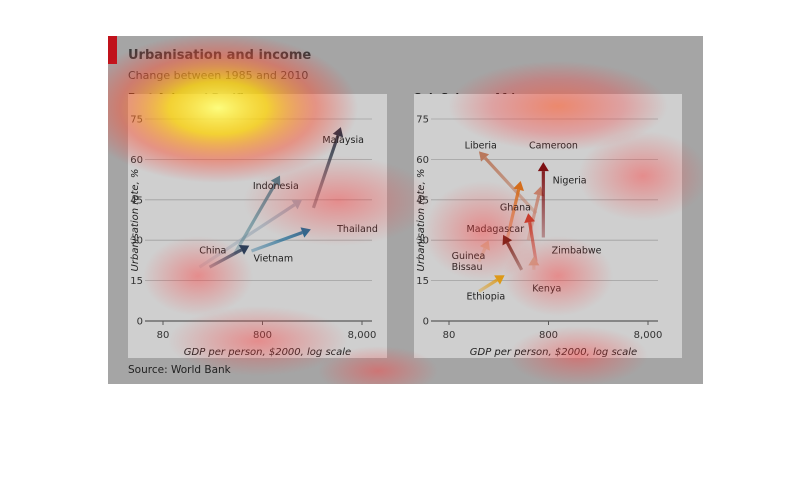 Image resolution: width=810 pixels, height=478 pixels. I want to click on series-label: Nigeria, so click(570, 181).